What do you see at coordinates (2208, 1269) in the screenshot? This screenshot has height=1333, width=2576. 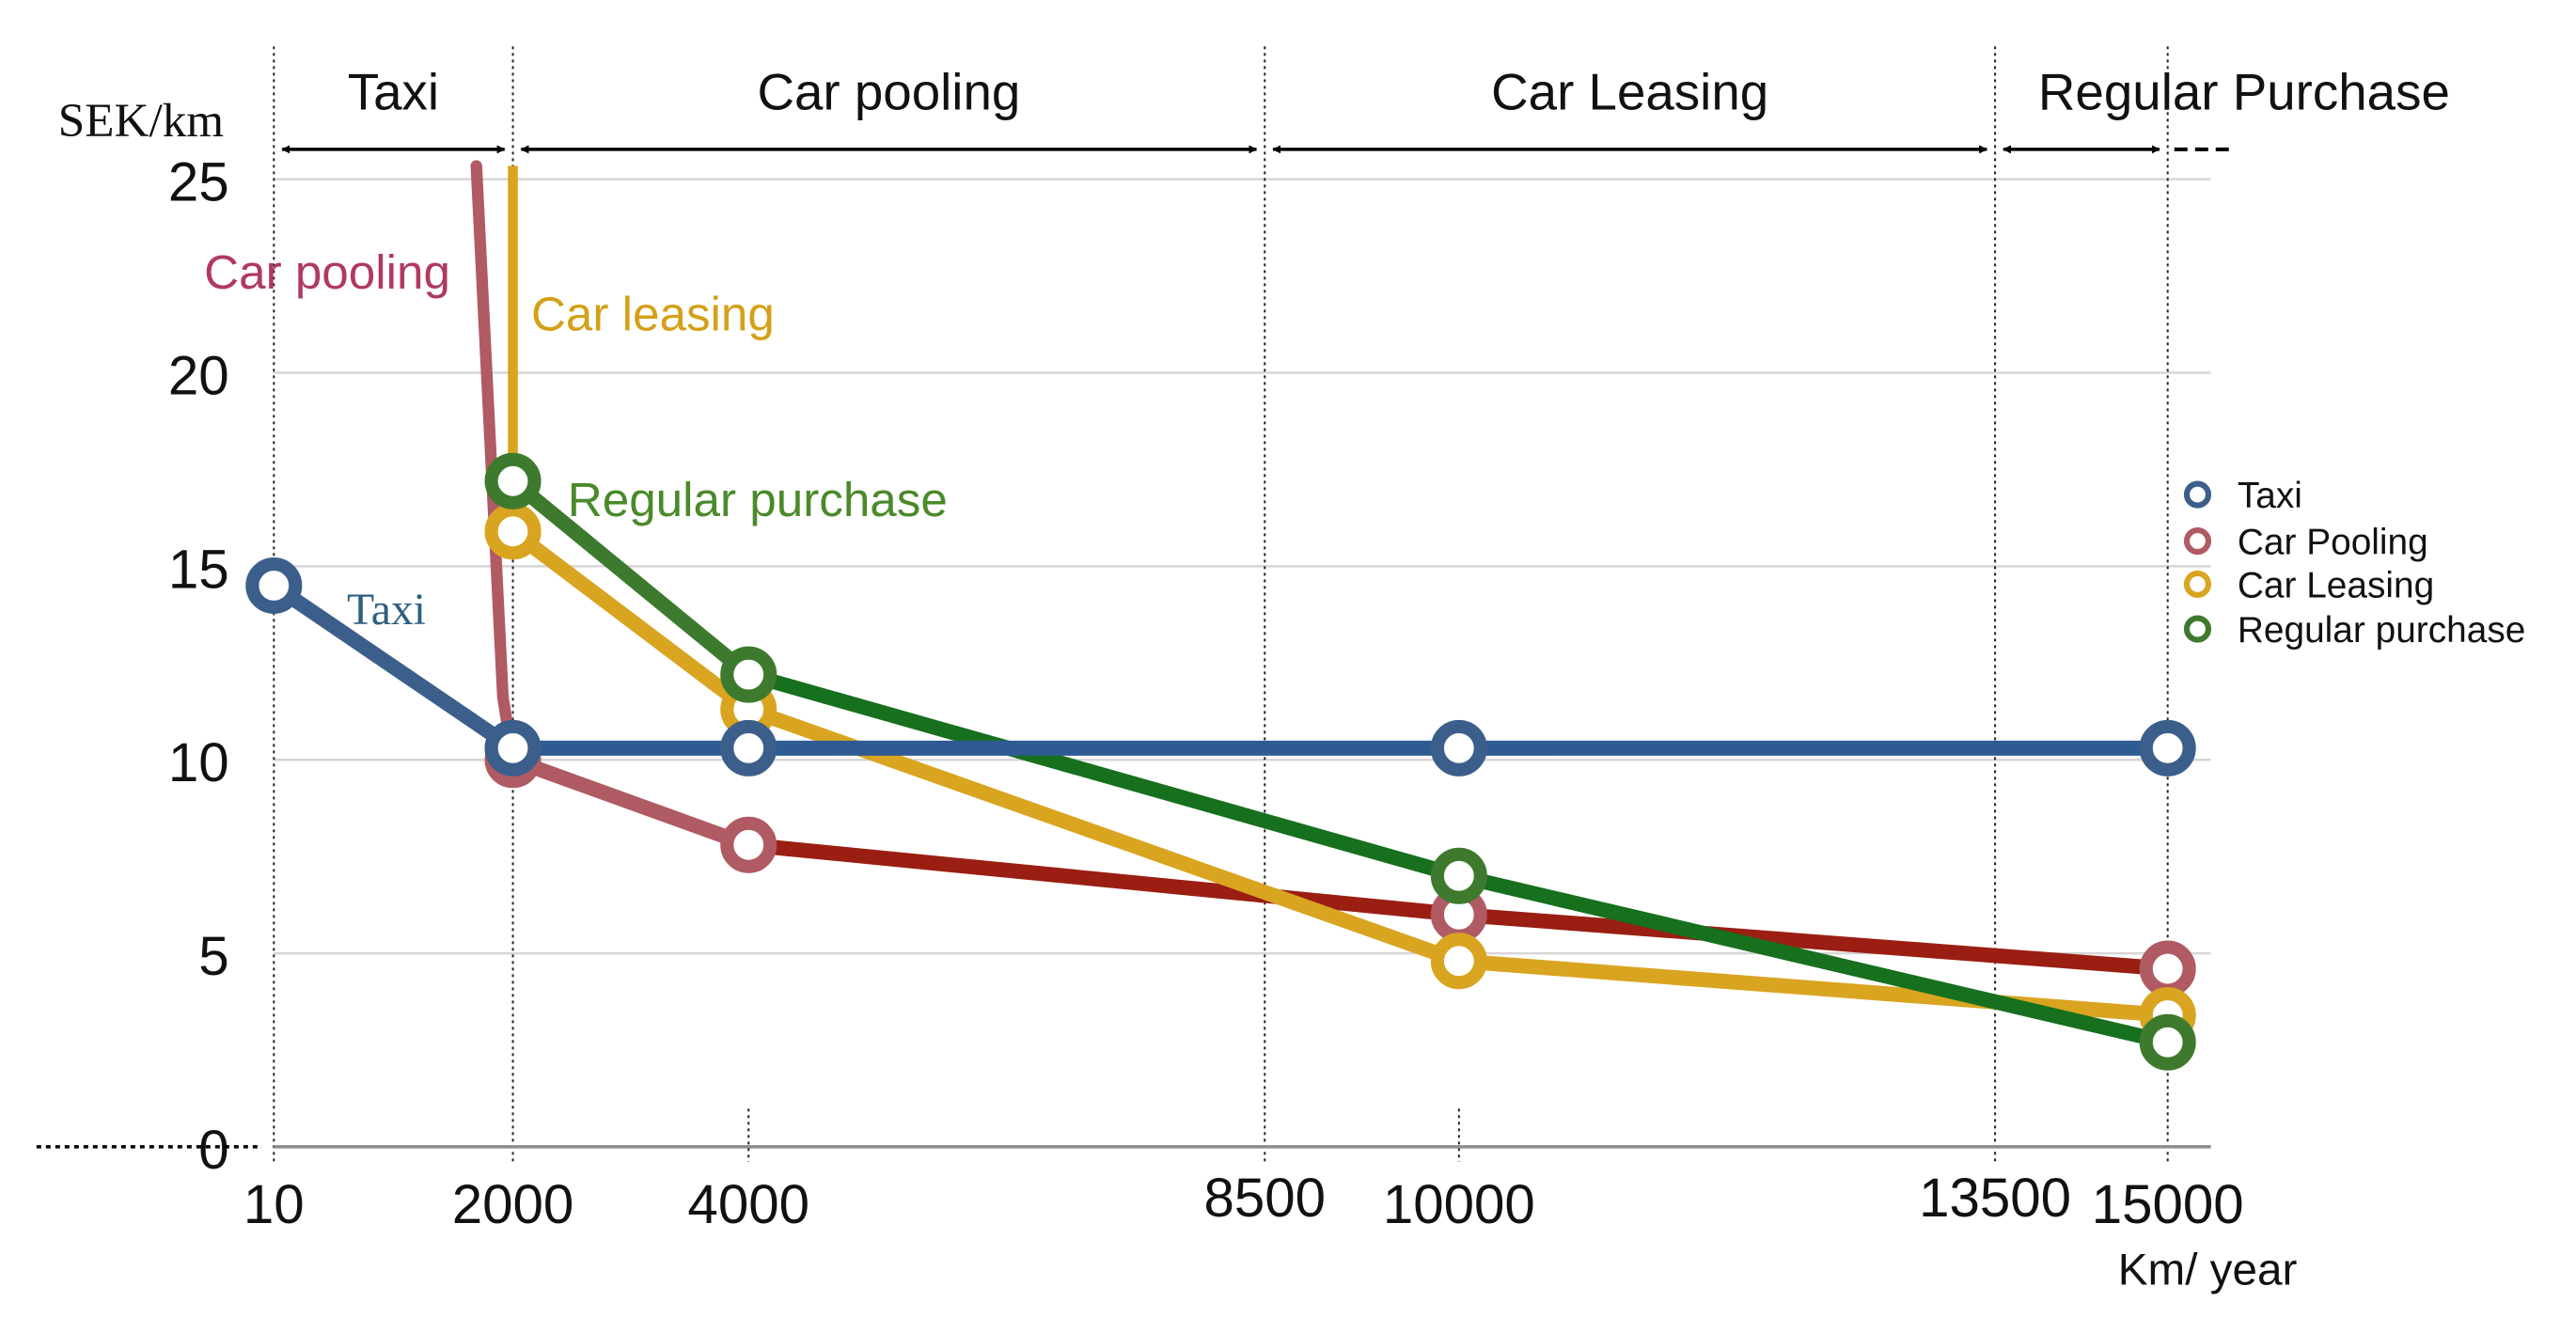 I see `x-axis-title: Km/ year` at bounding box center [2208, 1269].